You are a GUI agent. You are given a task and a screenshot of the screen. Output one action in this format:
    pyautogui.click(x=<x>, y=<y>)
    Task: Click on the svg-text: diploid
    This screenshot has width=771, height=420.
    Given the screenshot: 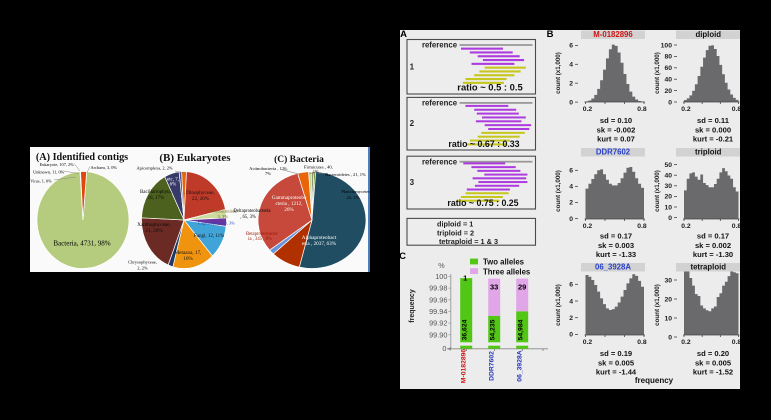 What is the action you would take?
    pyautogui.click(x=708, y=34)
    